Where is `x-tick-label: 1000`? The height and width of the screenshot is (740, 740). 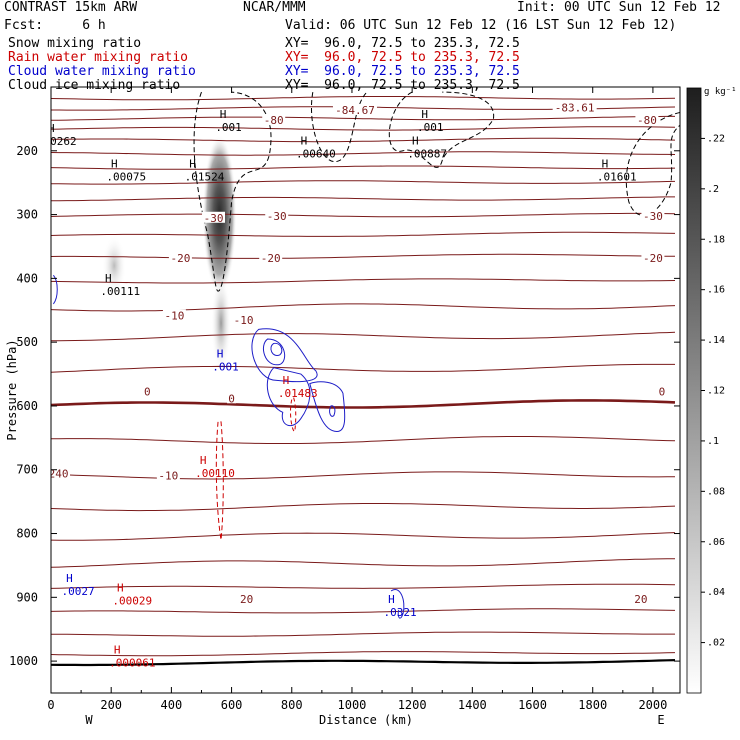
x-tick-label: 1000 is located at coordinates (352, 705).